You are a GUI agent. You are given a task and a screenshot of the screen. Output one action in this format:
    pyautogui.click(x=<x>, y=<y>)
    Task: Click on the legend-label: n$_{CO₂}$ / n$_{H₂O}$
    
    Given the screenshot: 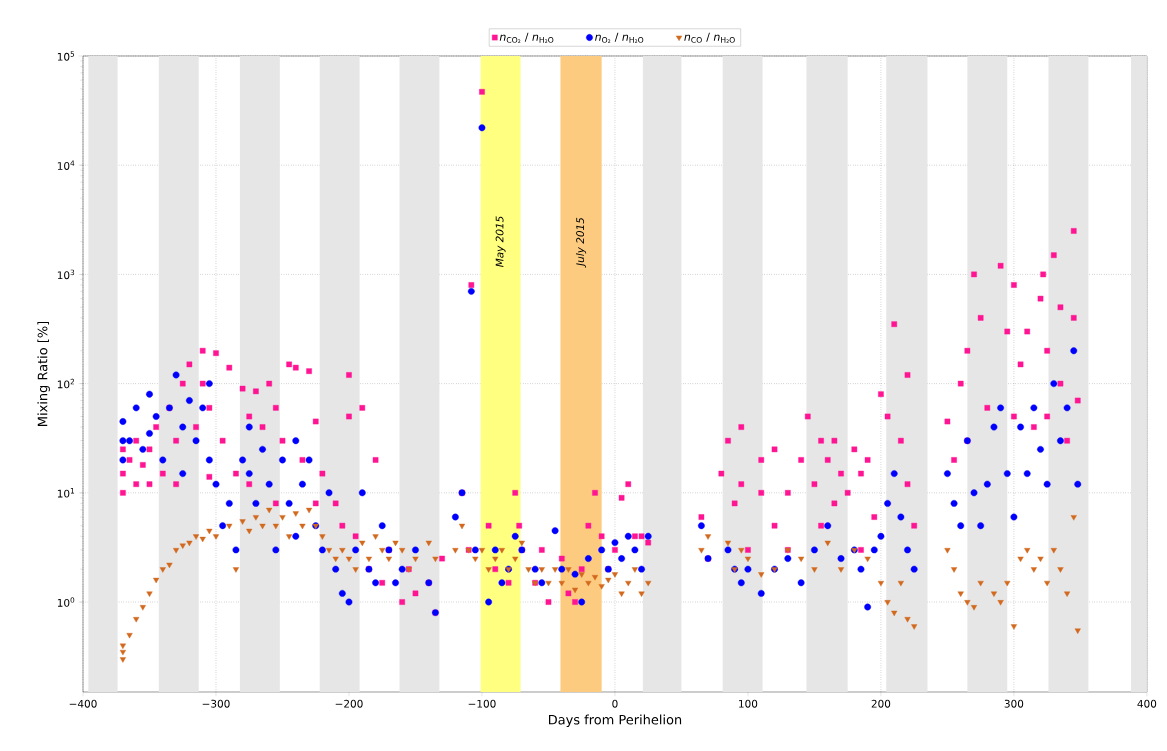 What is the action you would take?
    pyautogui.click(x=526, y=37)
    